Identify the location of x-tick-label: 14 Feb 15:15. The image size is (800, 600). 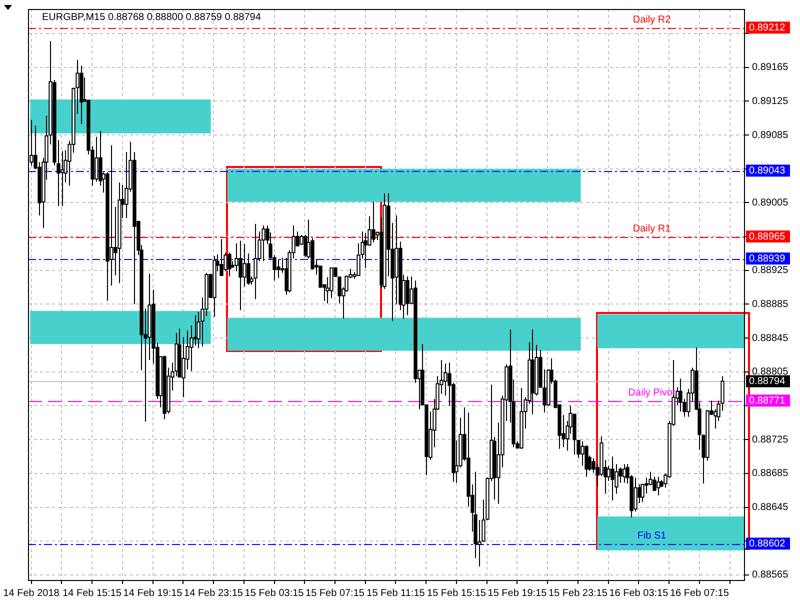
(92, 593).